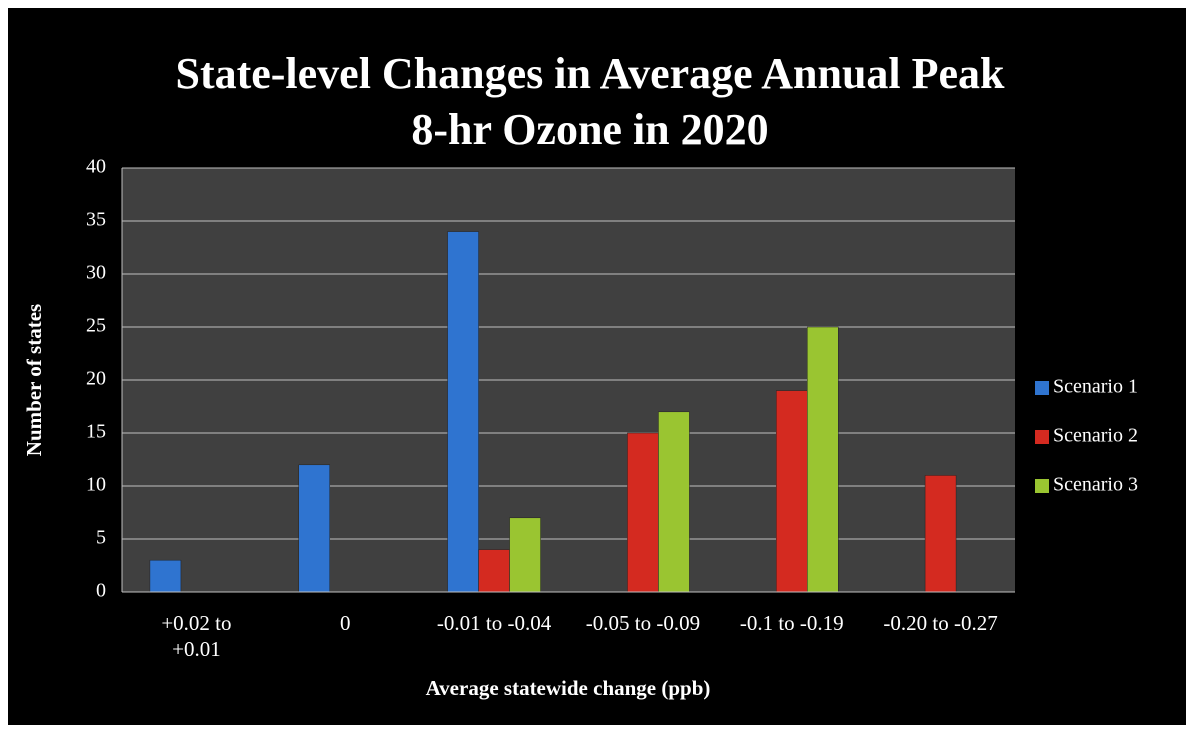  I want to click on y-tick-label: 0, so click(101, 591).